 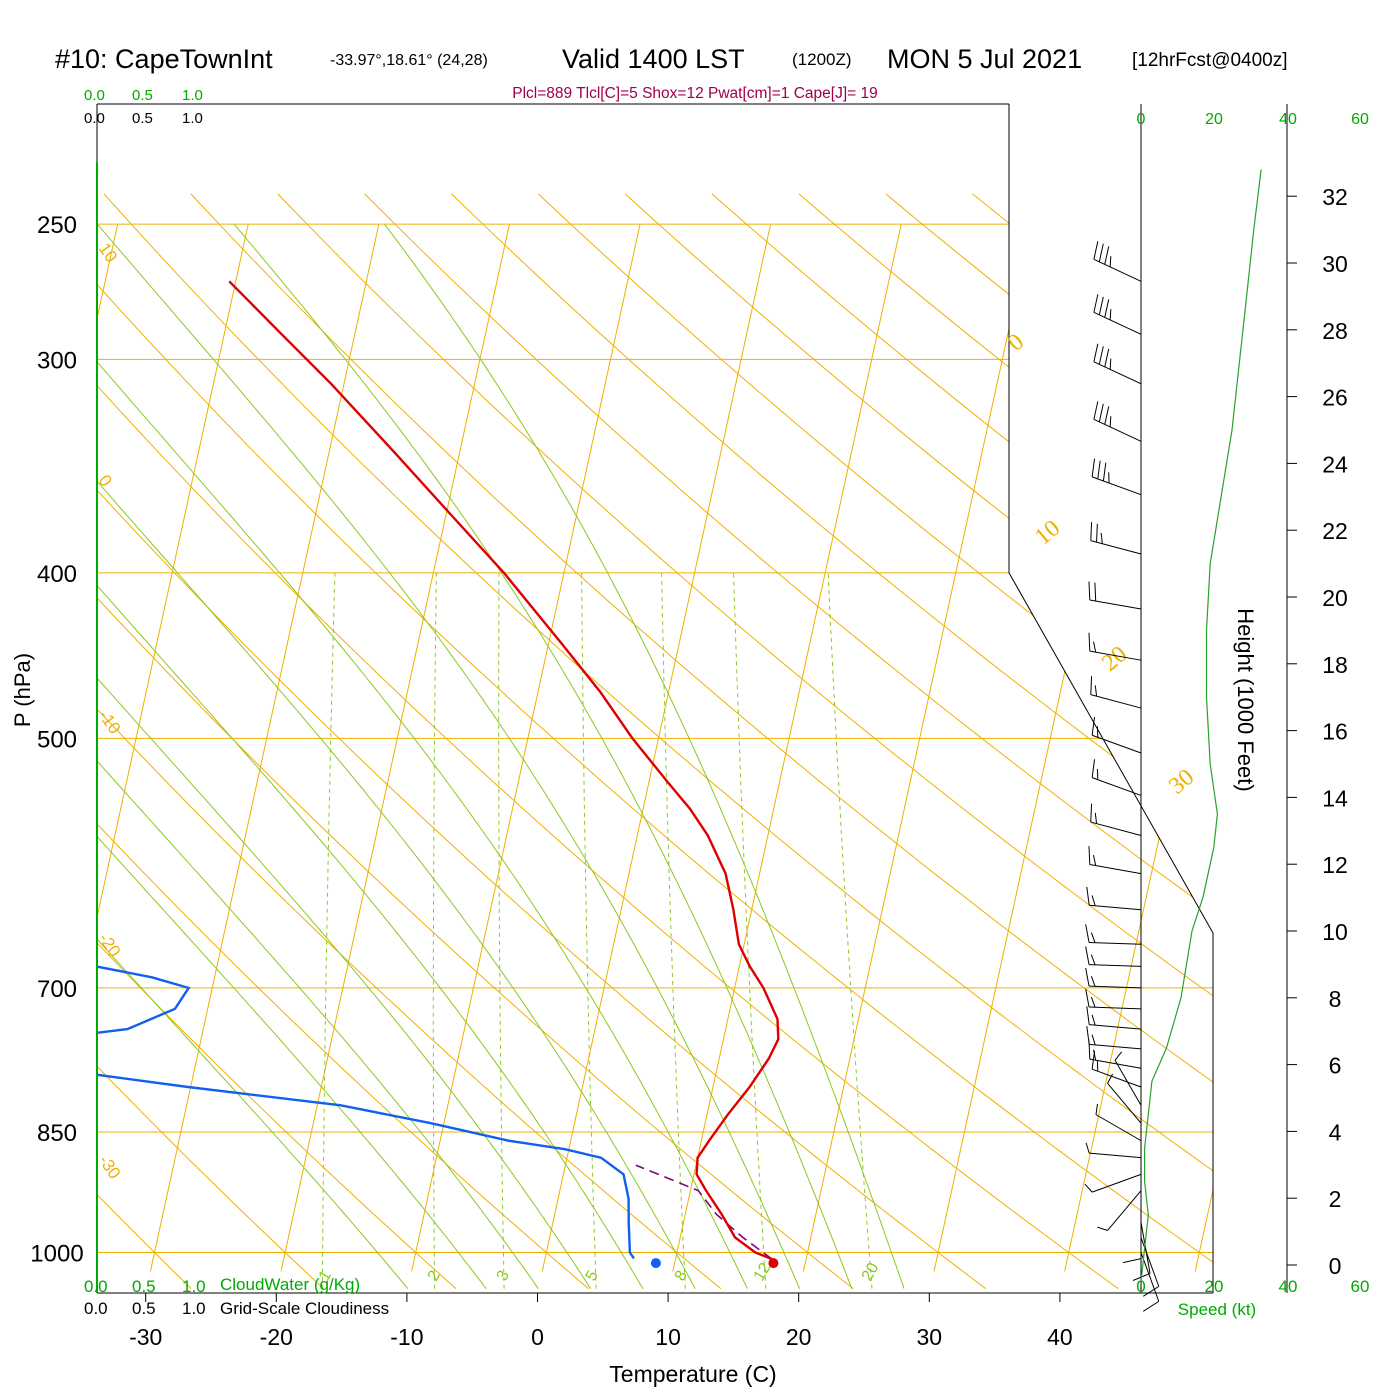 What do you see at coordinates (1335, 398) in the screenshot?
I see `height-tick-label: 26` at bounding box center [1335, 398].